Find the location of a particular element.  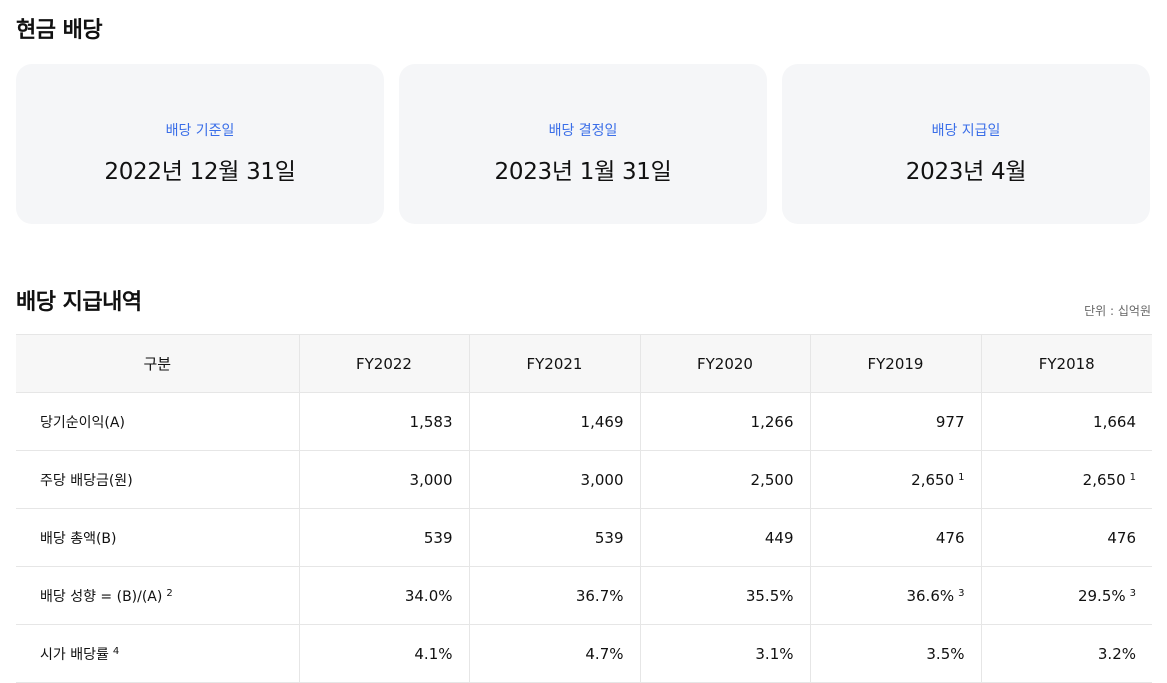

cell-value: 449 is located at coordinates (779, 537).